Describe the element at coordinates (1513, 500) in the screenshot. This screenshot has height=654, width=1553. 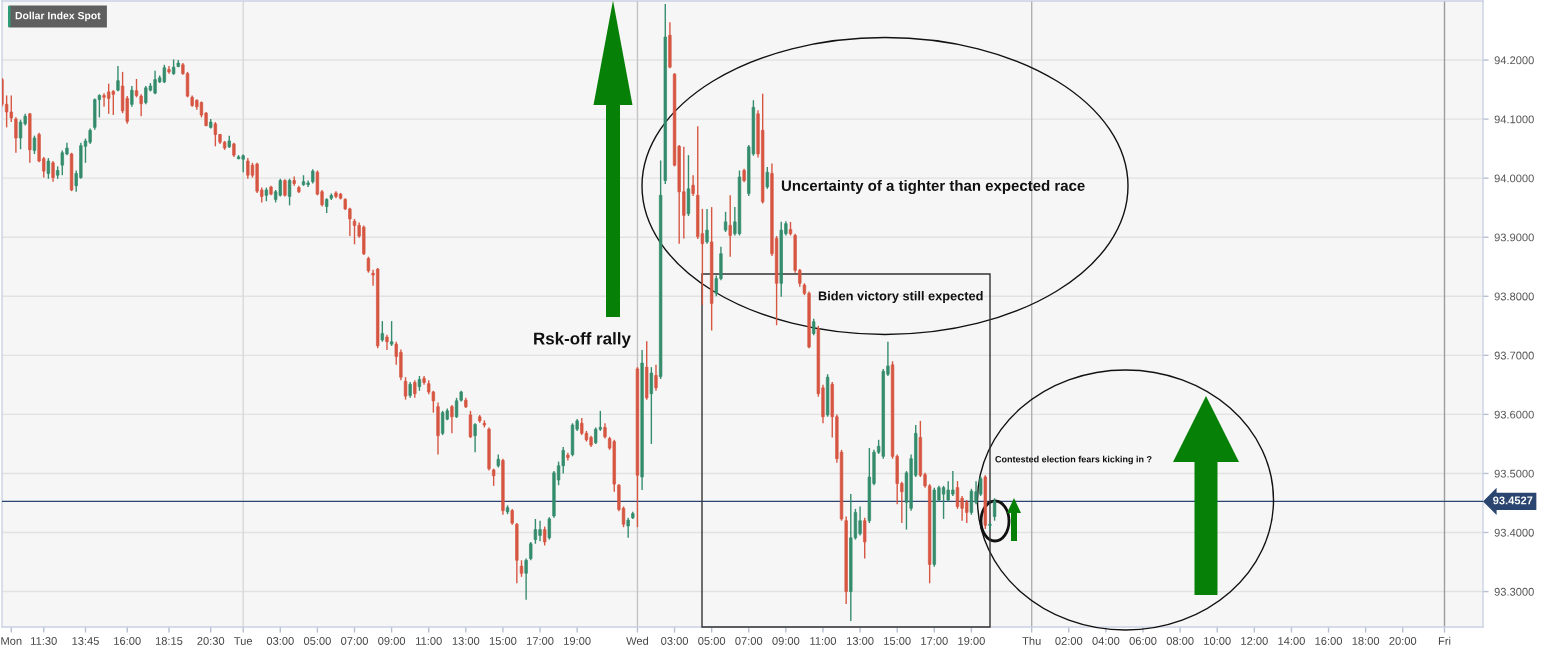
I see `ref-line-label: 93.4527` at that location.